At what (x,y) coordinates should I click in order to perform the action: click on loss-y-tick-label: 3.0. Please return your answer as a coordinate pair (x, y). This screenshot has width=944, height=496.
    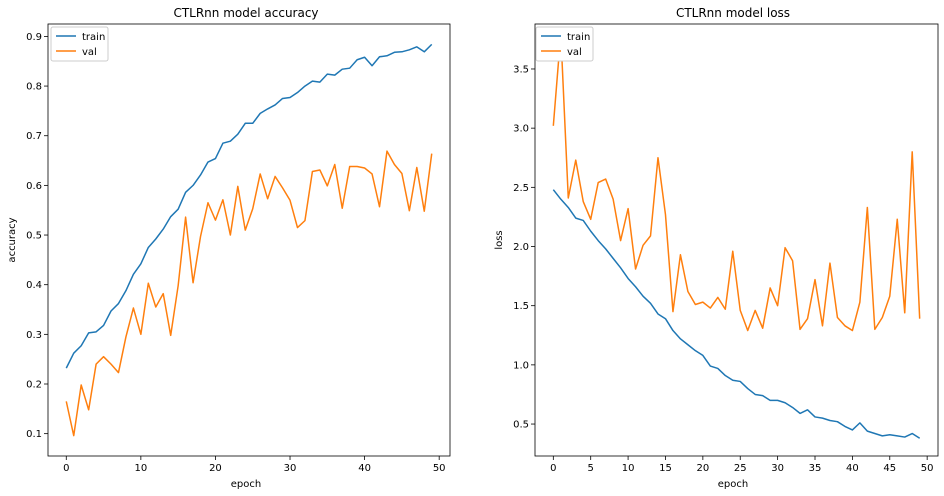
    Looking at the image, I should click on (521, 129).